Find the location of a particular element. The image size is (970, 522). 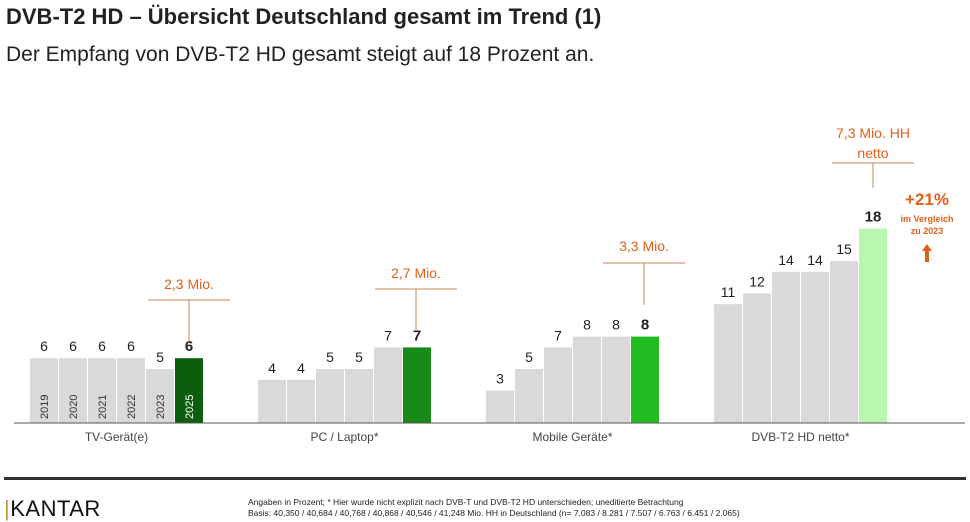

category-label: PC / Laptop* is located at coordinates (344, 437).